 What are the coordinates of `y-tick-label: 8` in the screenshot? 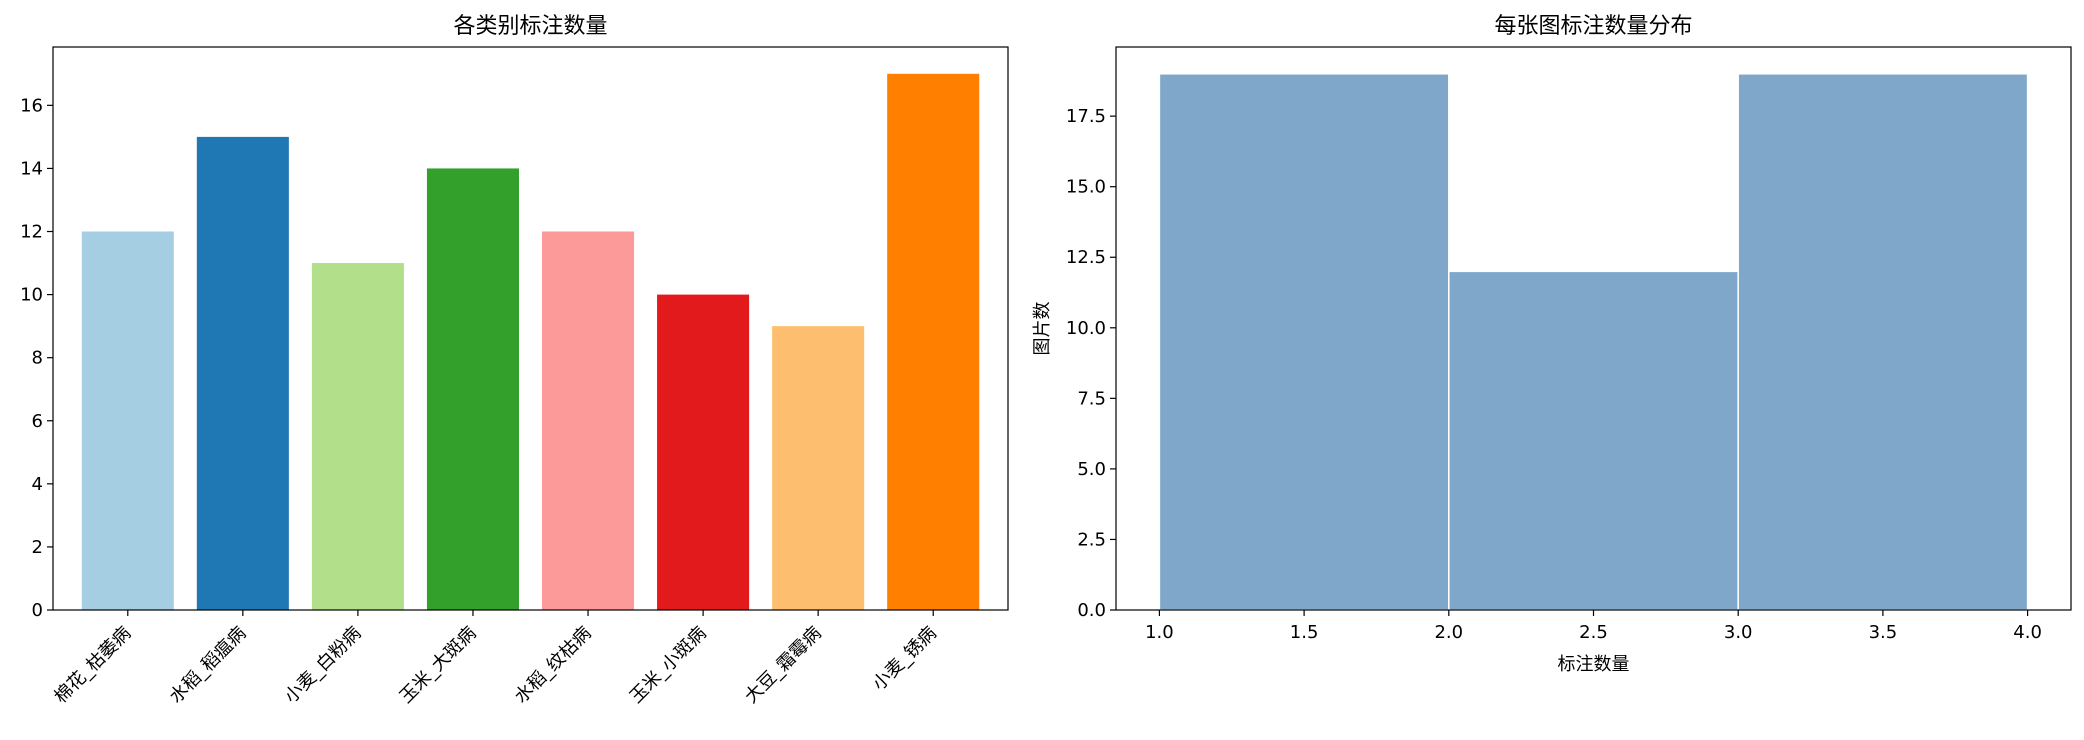 It's located at (37, 358).